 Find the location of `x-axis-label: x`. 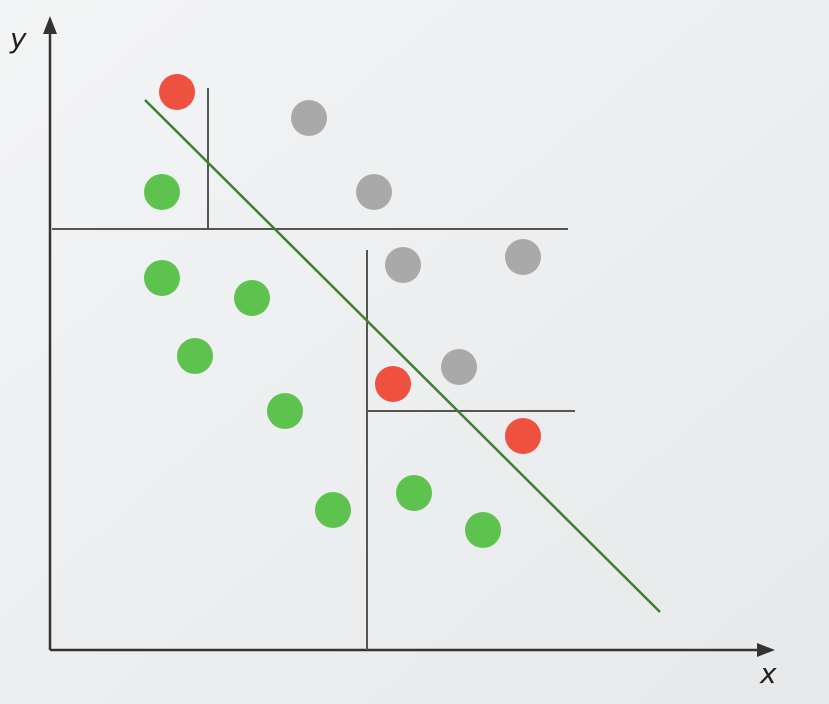

x-axis-label: x is located at coordinates (768, 673).